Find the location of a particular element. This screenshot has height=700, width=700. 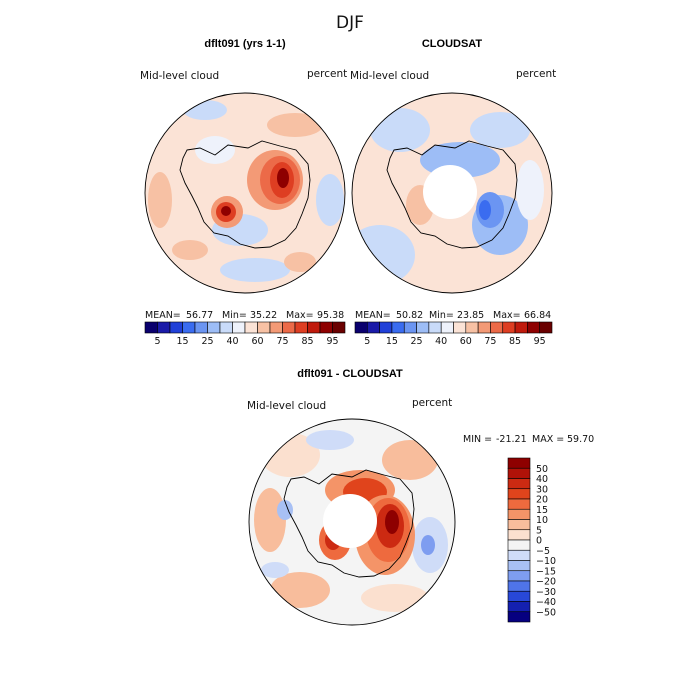

obs-max-value: 66.84 is located at coordinates (537, 315).